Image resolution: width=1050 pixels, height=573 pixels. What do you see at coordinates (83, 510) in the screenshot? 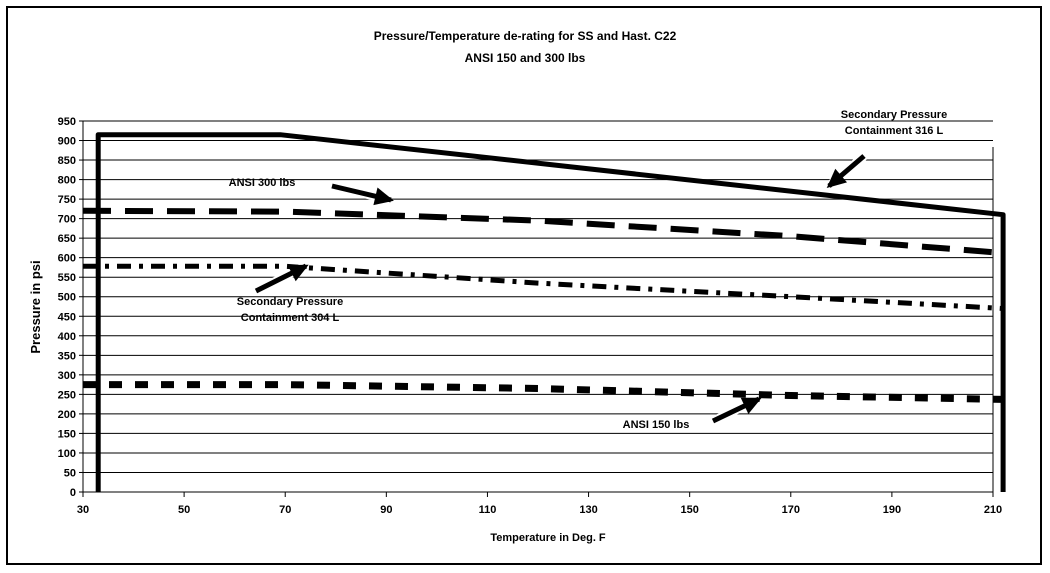
I see `x-tick-label: 30` at bounding box center [83, 510].